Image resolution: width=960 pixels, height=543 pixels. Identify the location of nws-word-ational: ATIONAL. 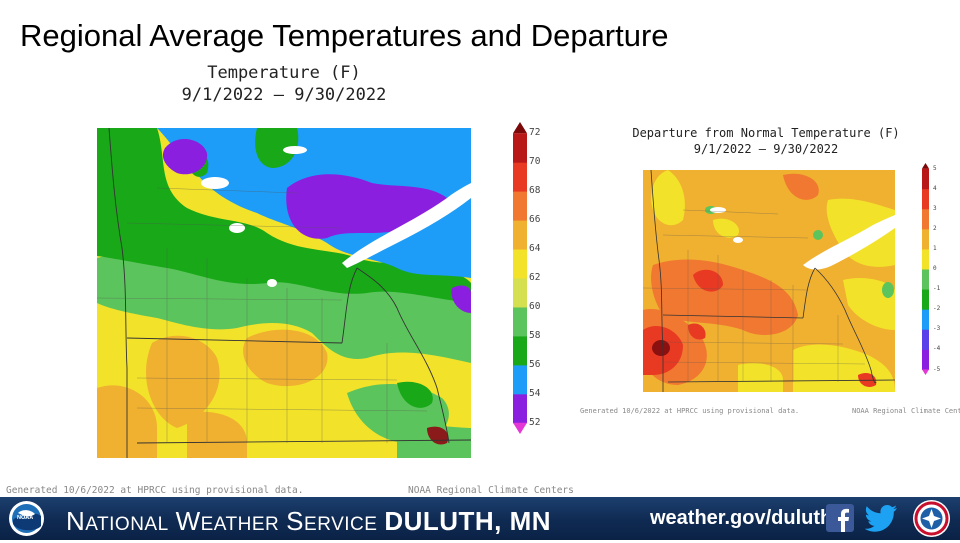
(127, 524).